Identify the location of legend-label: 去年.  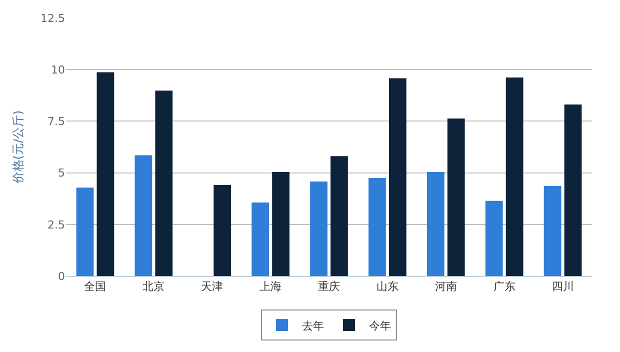
(313, 325).